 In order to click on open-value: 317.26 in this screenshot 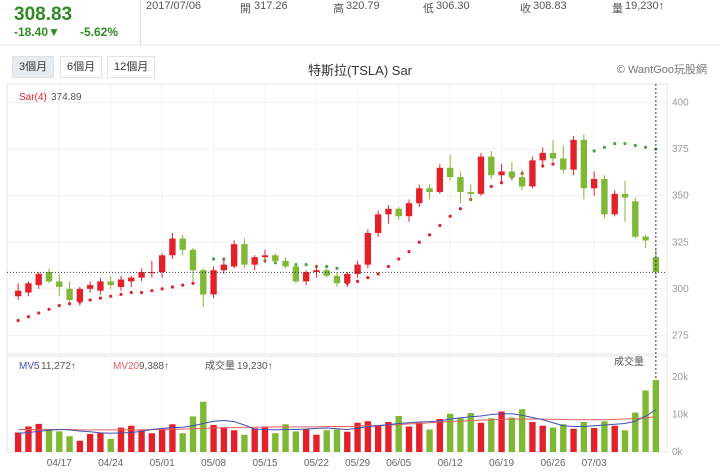, I will do `click(271, 6)`.